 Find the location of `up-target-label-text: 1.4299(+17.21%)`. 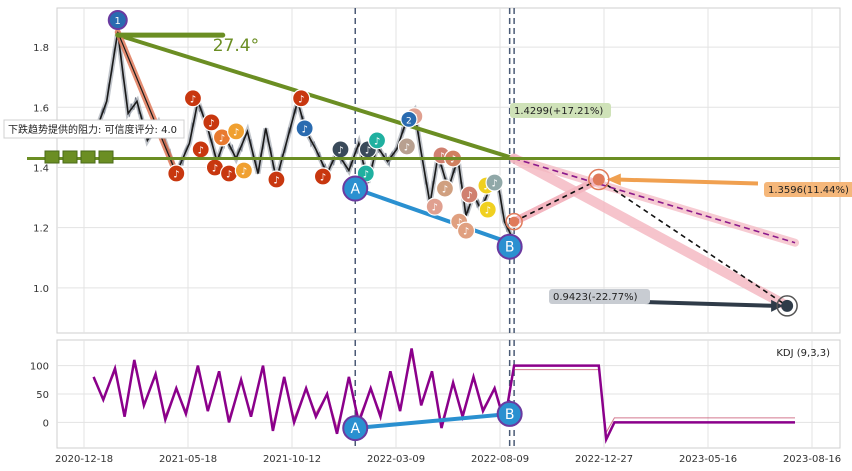

up-target-label-text: 1.4299(+17.21%) is located at coordinates (558, 111).